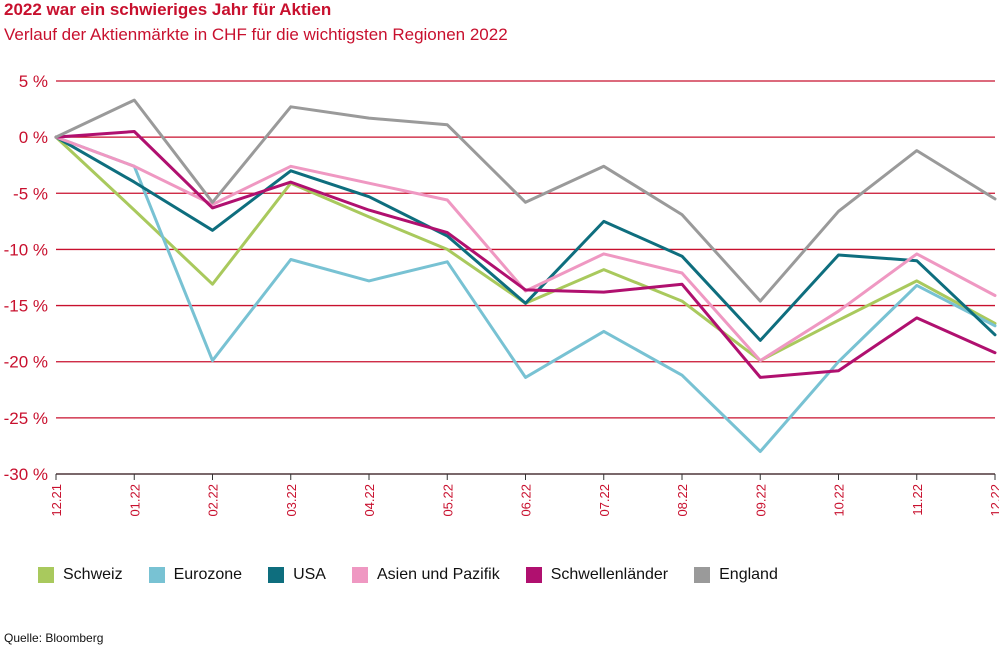  Describe the element at coordinates (134, 500) in the screenshot. I see `x-tick-label: 01.22` at that location.